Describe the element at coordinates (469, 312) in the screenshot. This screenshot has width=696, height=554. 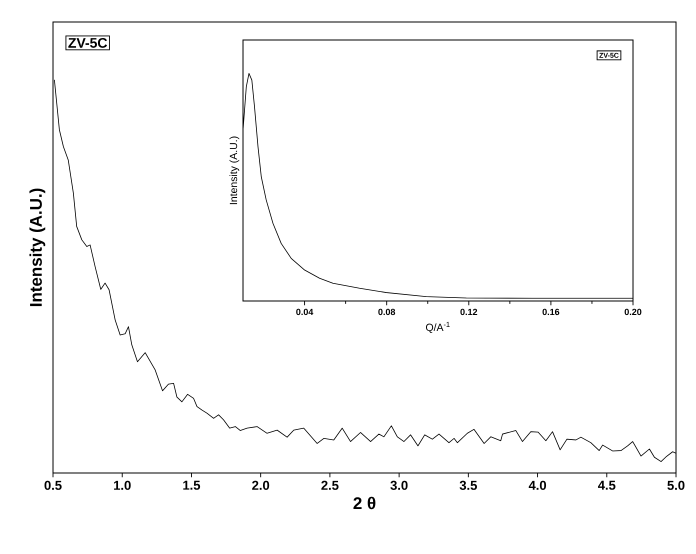
I see `x-tick-label: 0.12` at that location.